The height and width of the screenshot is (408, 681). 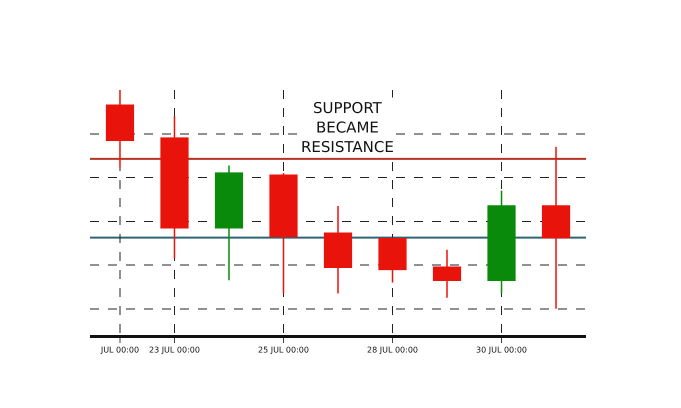 What do you see at coordinates (392, 350) in the screenshot?
I see `x-tick-label: 28 JUL 00:00` at bounding box center [392, 350].